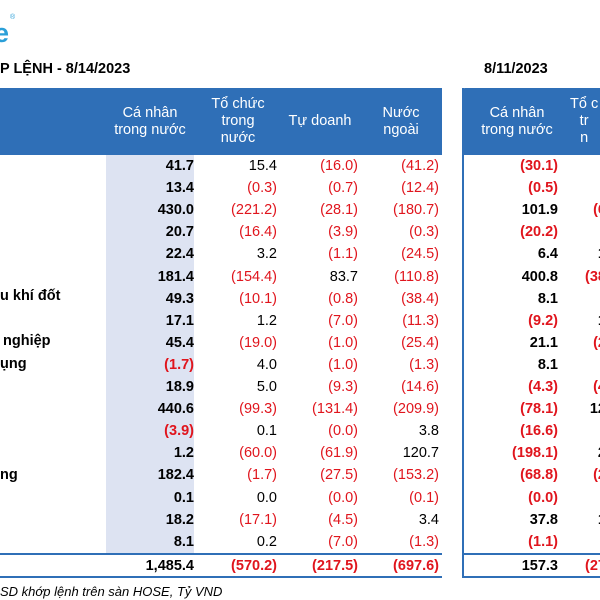 The height and width of the screenshot is (600, 600). Describe the element at coordinates (179, 387) in the screenshot. I see `table-cell: 18.9` at that location.